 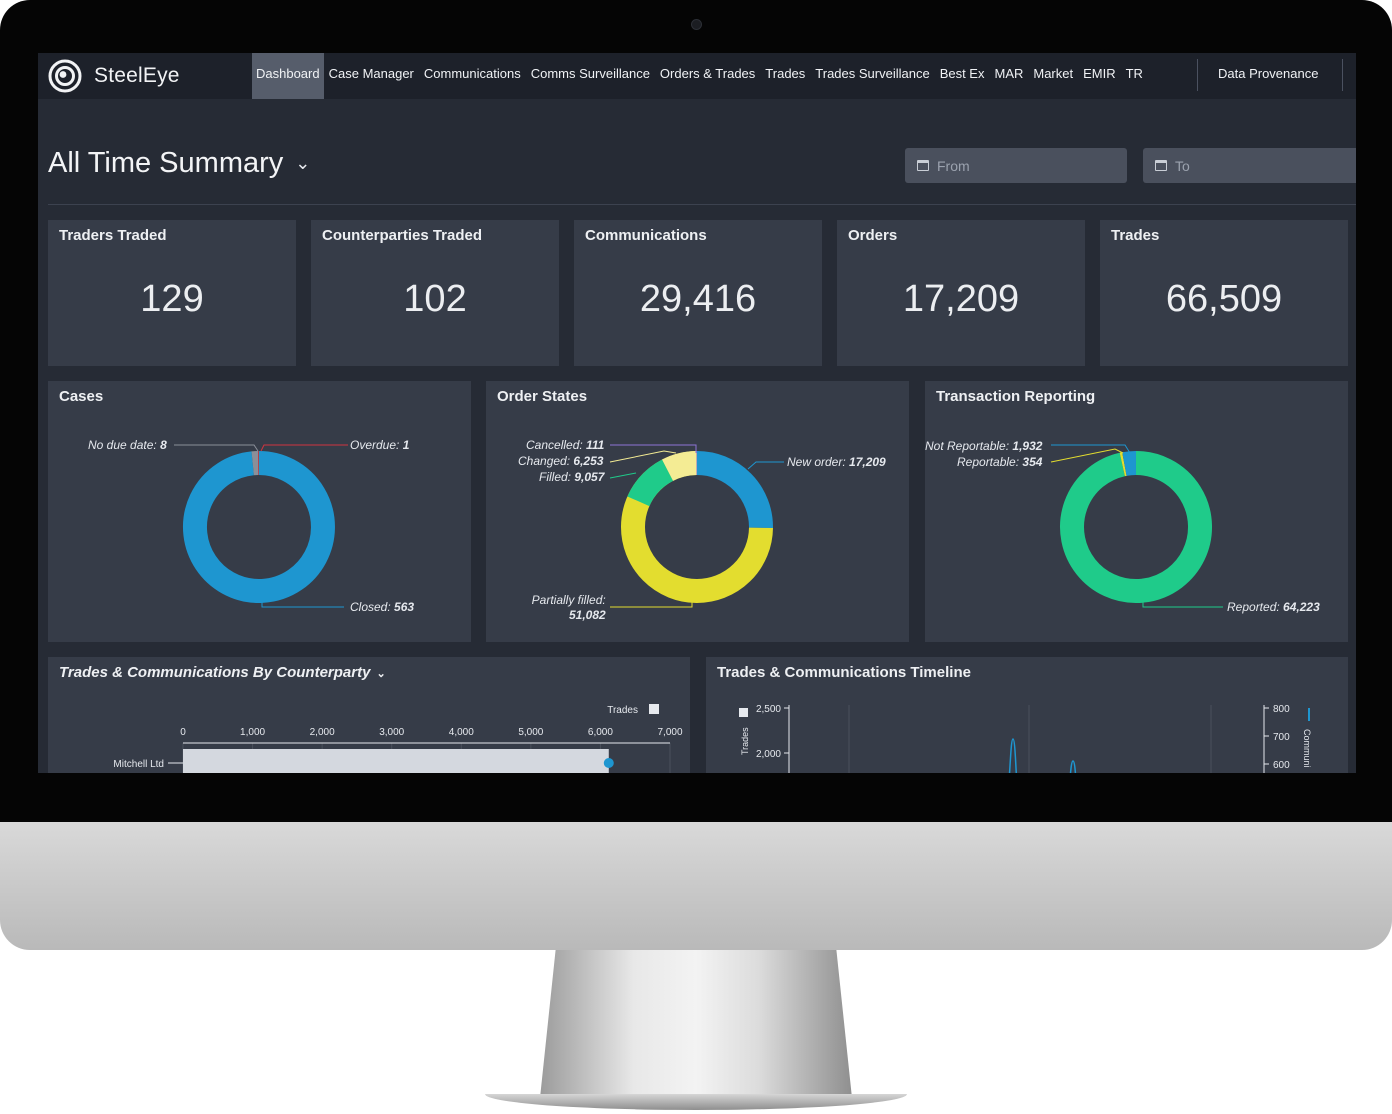 I want to click on donut-slice-reported, so click(x=1136, y=527).